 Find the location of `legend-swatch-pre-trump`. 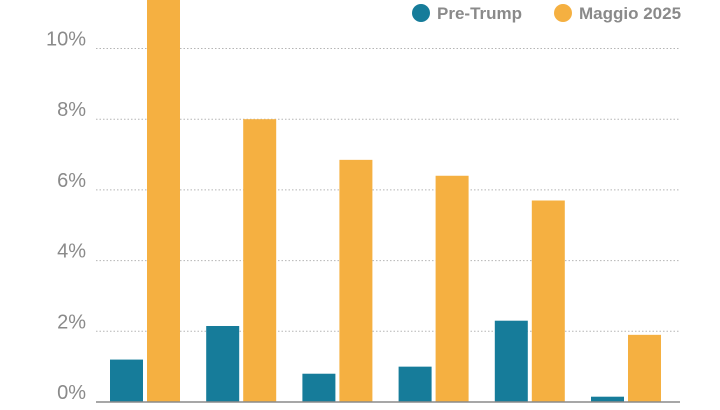

legend-swatch-pre-trump is located at coordinates (421, 13).